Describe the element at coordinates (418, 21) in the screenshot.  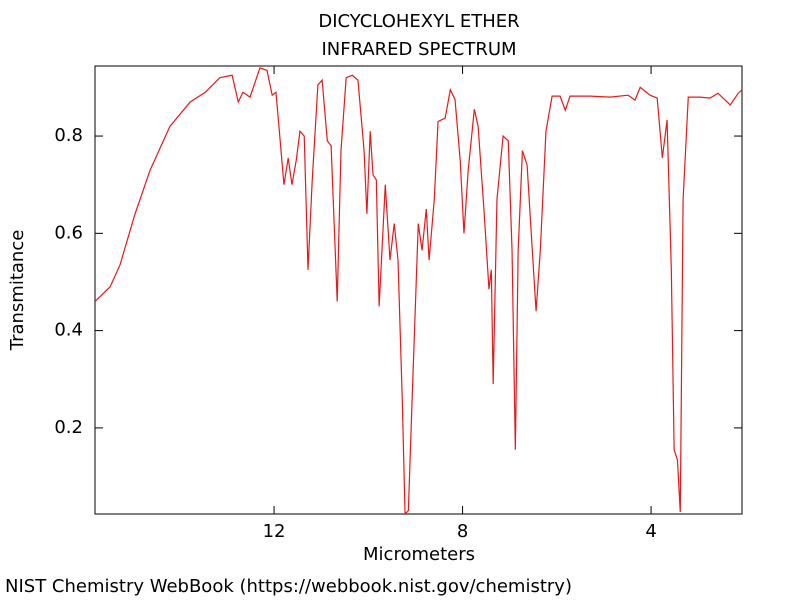
I see `chart-title: DICYCLOHEXYL ETHER` at that location.